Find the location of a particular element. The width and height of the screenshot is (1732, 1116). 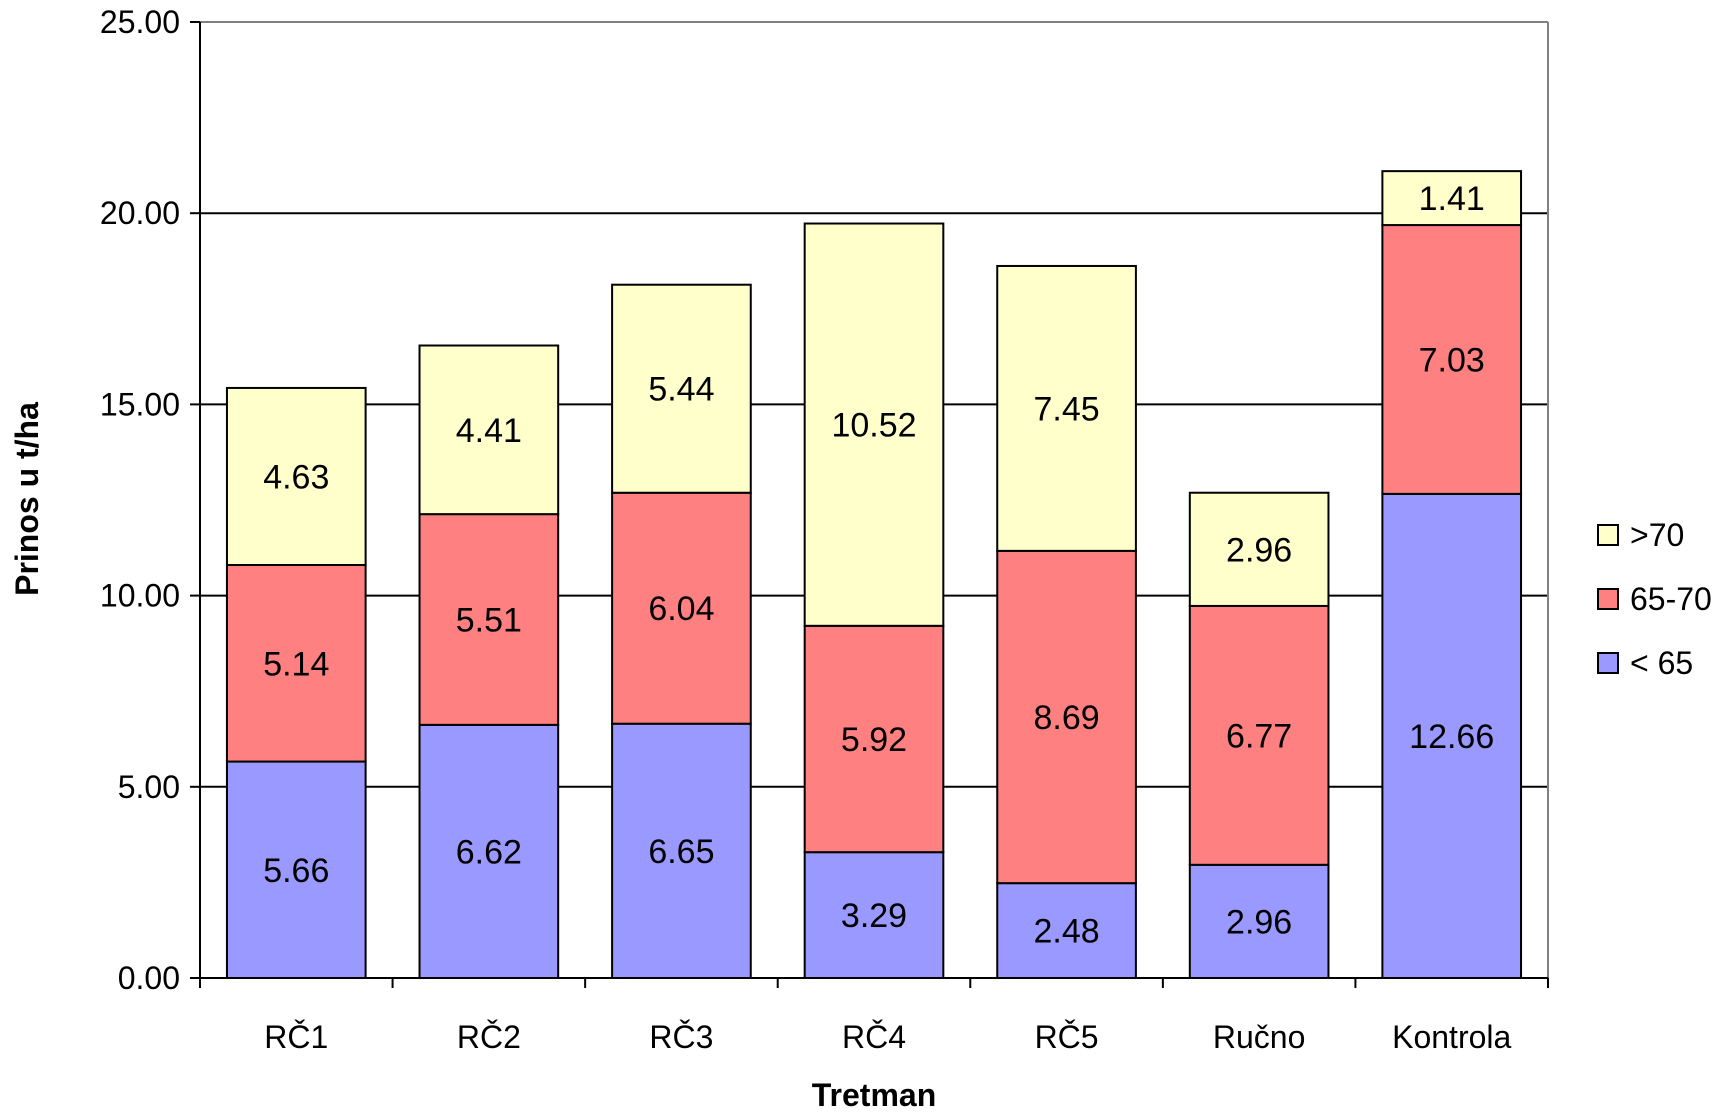

x-axis-title: Tretman is located at coordinates (874, 1095).